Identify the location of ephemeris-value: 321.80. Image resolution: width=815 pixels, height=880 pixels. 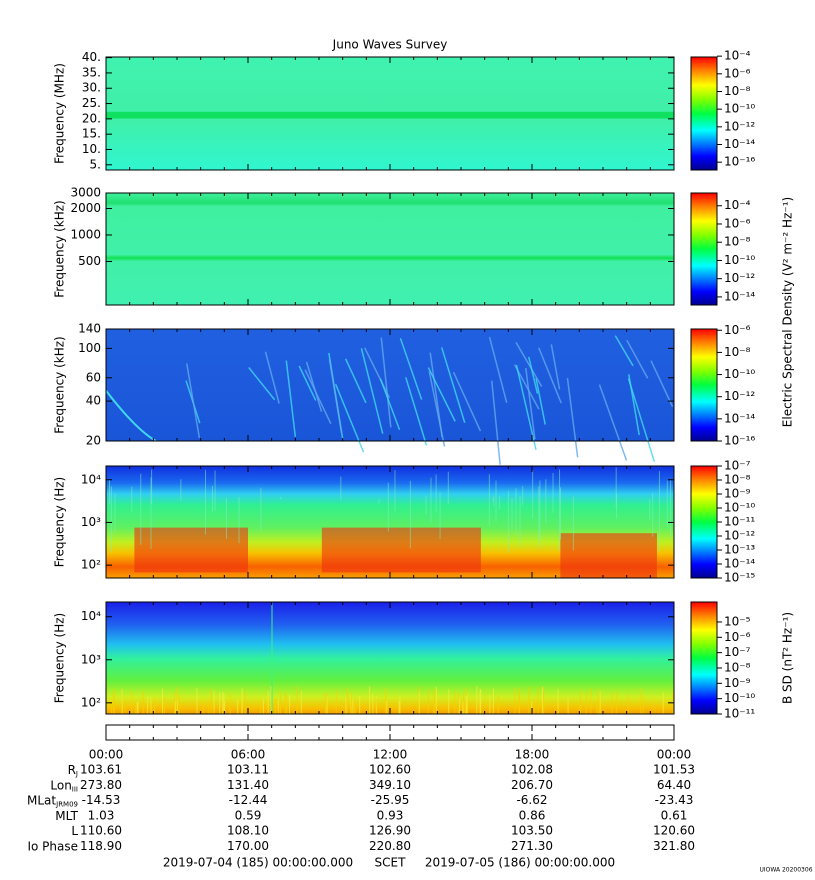
(674, 846).